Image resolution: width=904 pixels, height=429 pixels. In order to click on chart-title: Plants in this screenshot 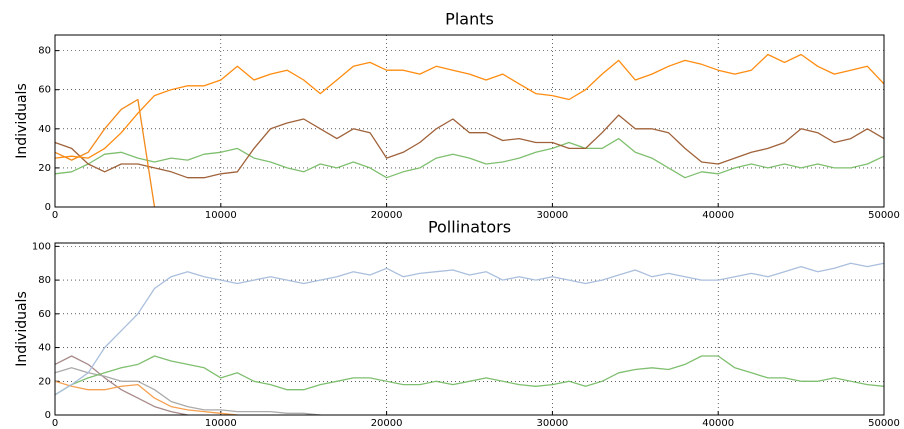, I will do `click(469, 19)`.